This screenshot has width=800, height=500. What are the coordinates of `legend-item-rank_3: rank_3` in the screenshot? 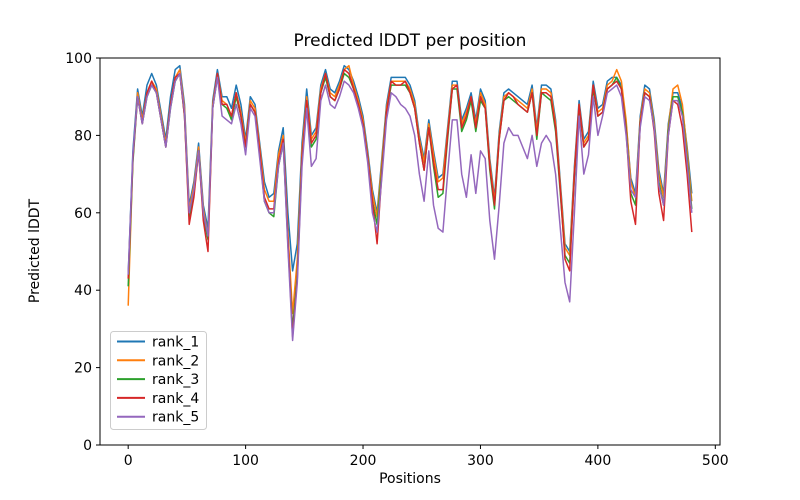 It's located at (158, 380).